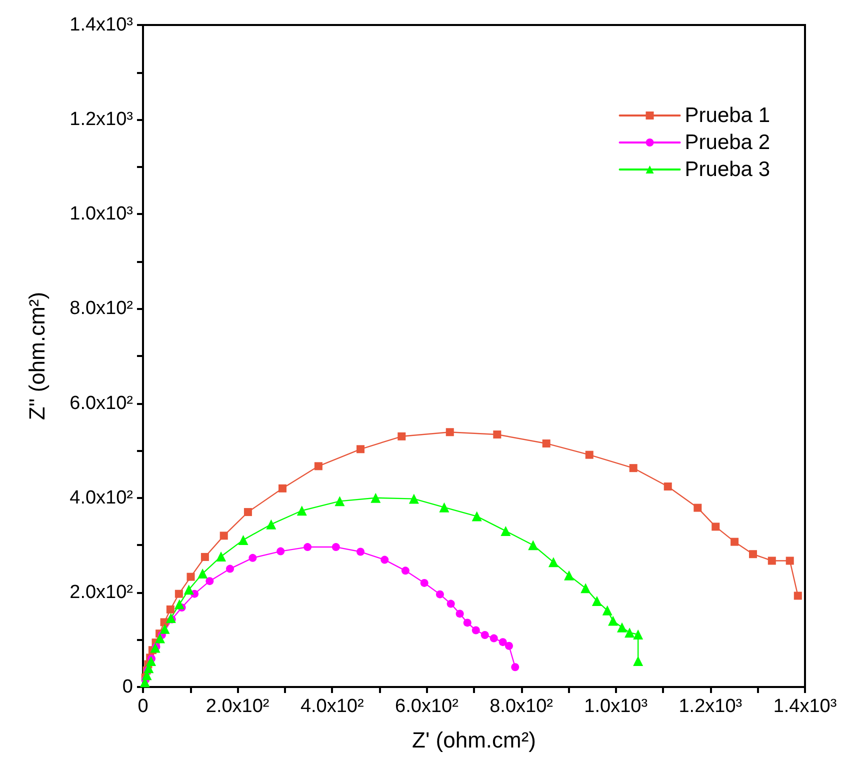 The image size is (845, 777). I want to click on y-tick-label: 8.0x10², so click(101, 309).